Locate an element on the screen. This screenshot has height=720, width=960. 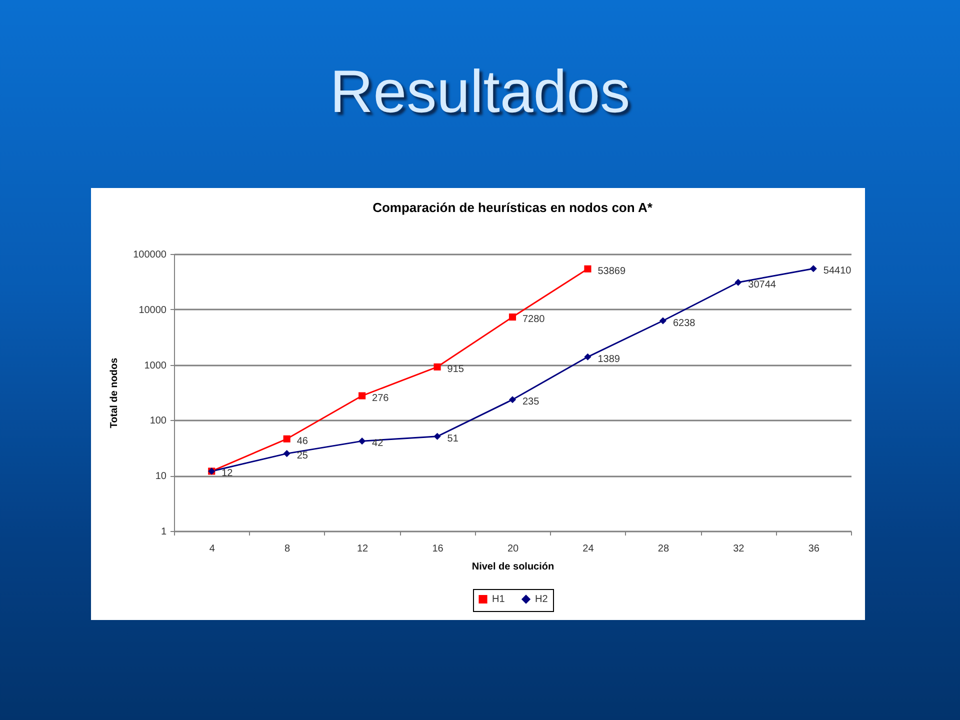
x-tick-label: 8 is located at coordinates (287, 549).